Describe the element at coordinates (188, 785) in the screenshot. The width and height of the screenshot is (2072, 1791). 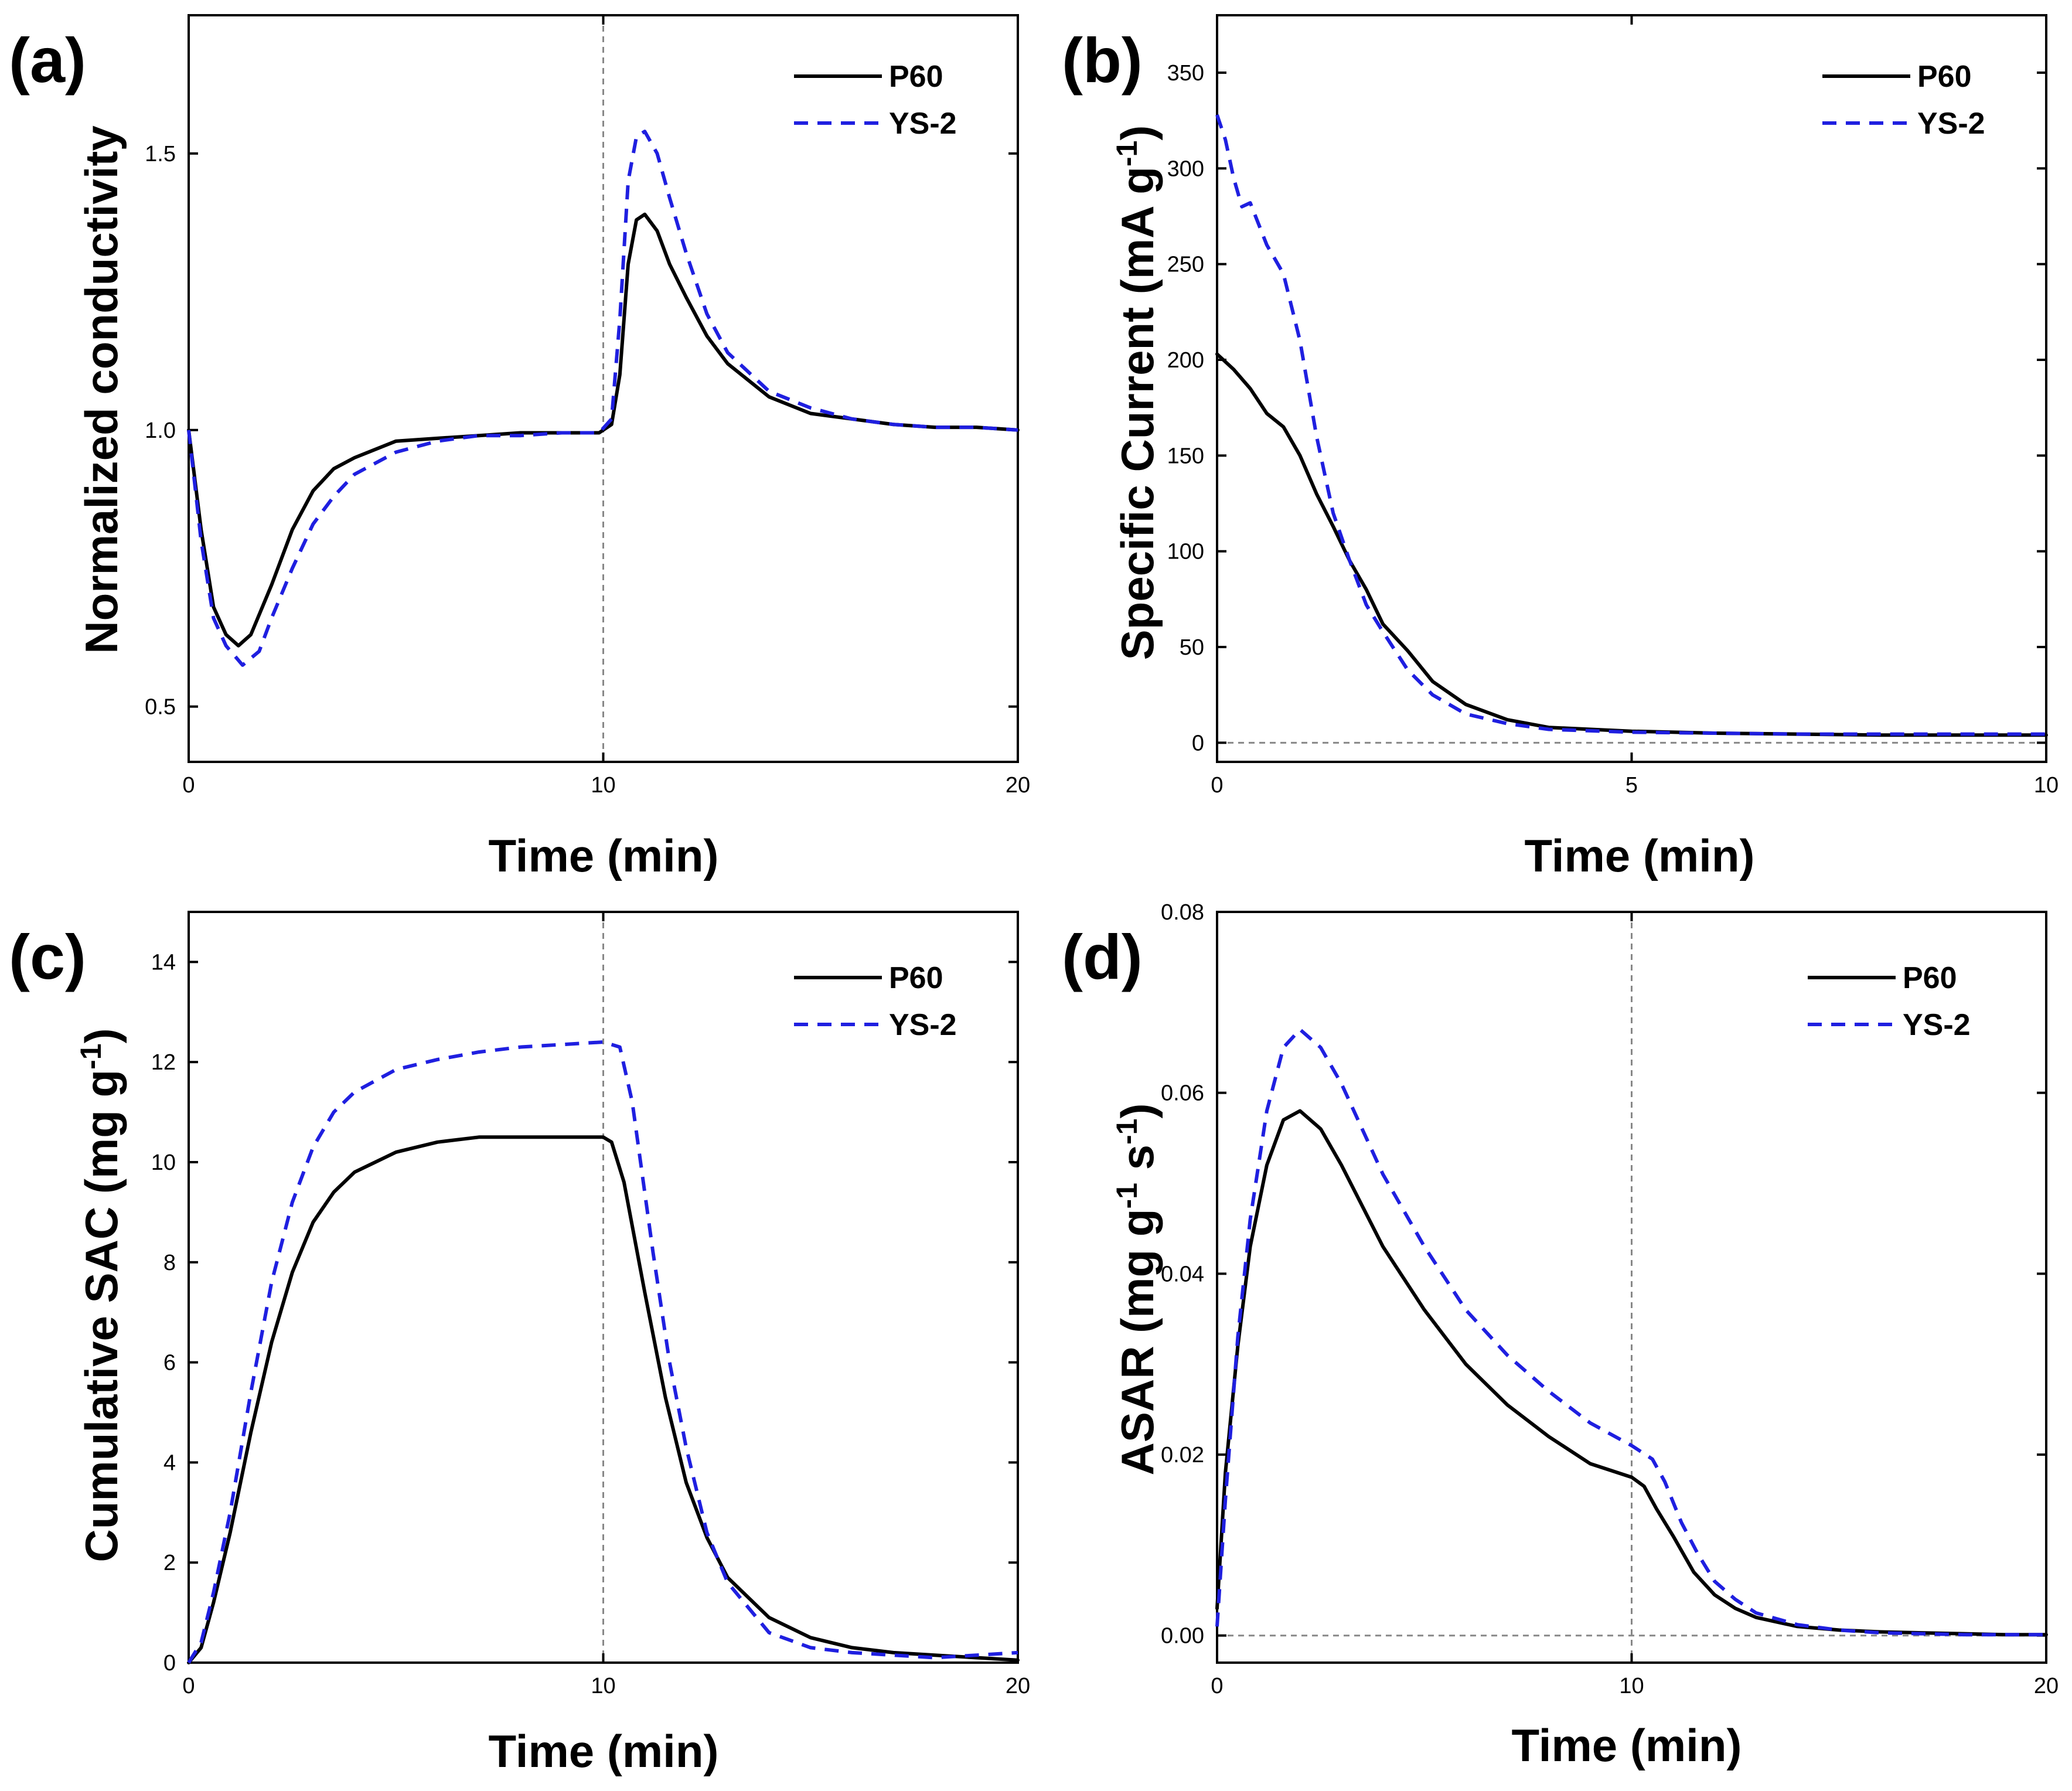
I see `panel-a-x-tick-label: 0` at that location.